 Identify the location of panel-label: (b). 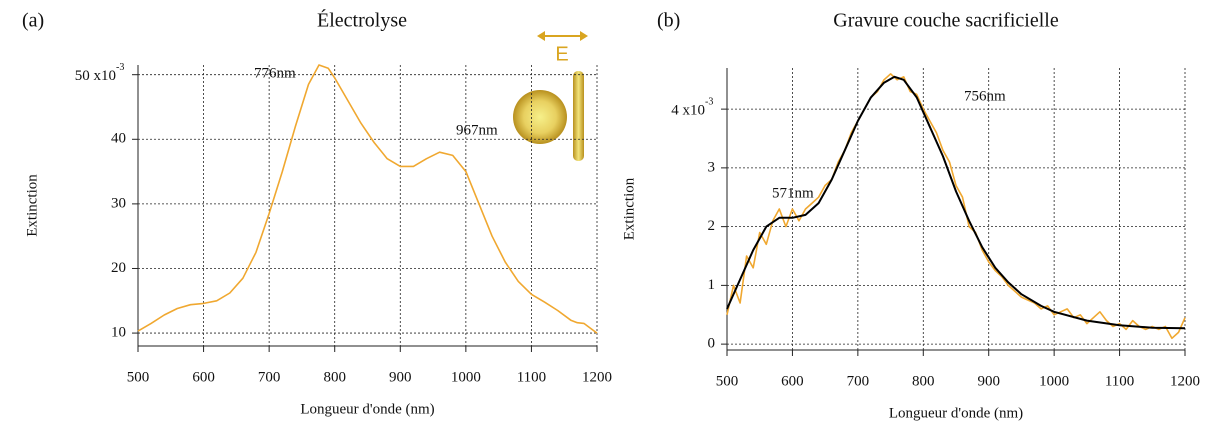
(668, 21).